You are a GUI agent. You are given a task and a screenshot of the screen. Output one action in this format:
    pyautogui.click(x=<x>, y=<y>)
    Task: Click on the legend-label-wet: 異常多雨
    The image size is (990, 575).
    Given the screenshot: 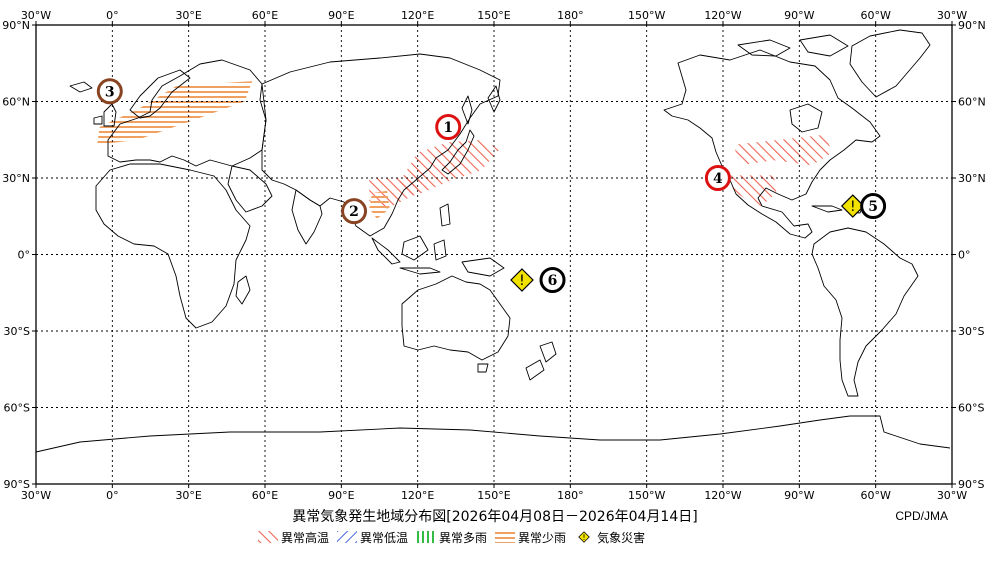 What is the action you would take?
    pyautogui.click(x=463, y=537)
    